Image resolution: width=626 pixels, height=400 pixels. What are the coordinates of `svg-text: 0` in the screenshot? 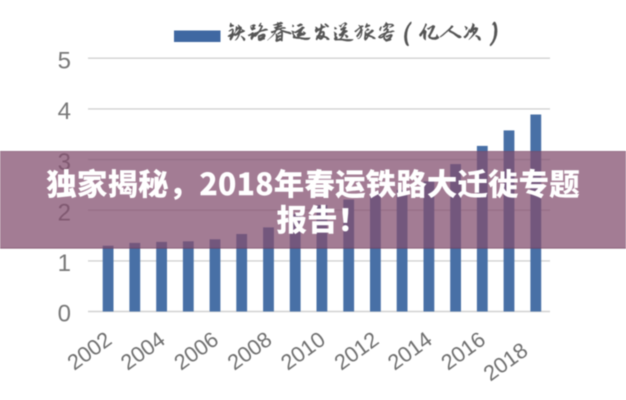 It's located at (64, 314).